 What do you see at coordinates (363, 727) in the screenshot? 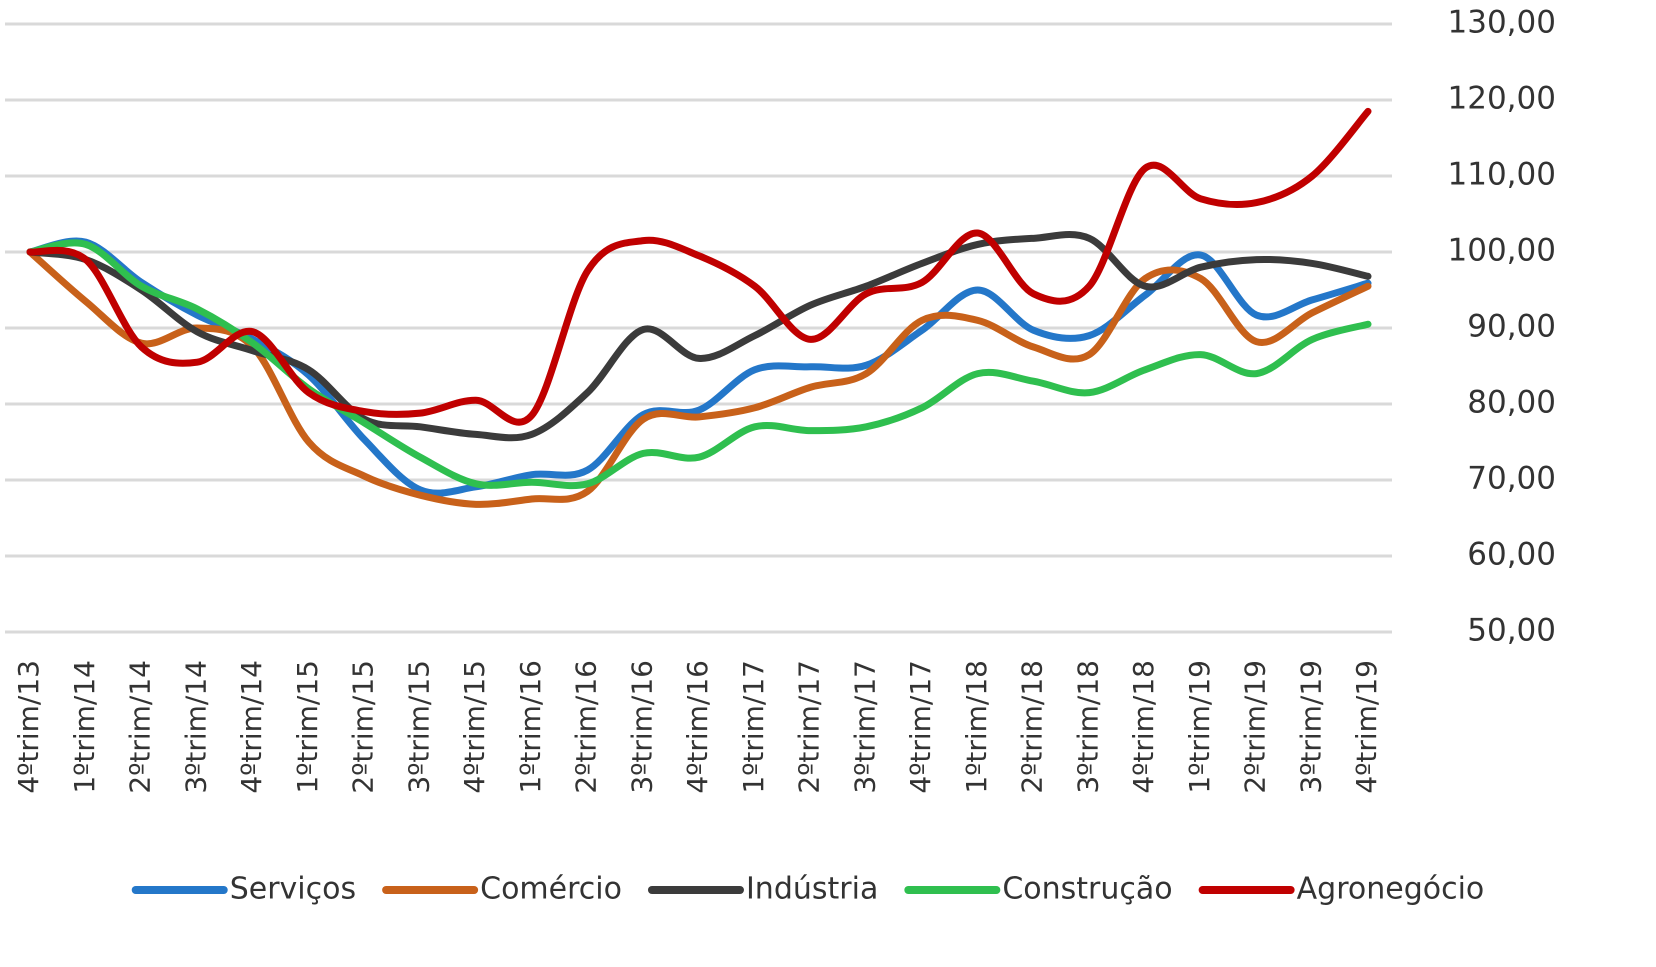
I see `x-tick-label: 2ºtrim/15` at bounding box center [363, 727].